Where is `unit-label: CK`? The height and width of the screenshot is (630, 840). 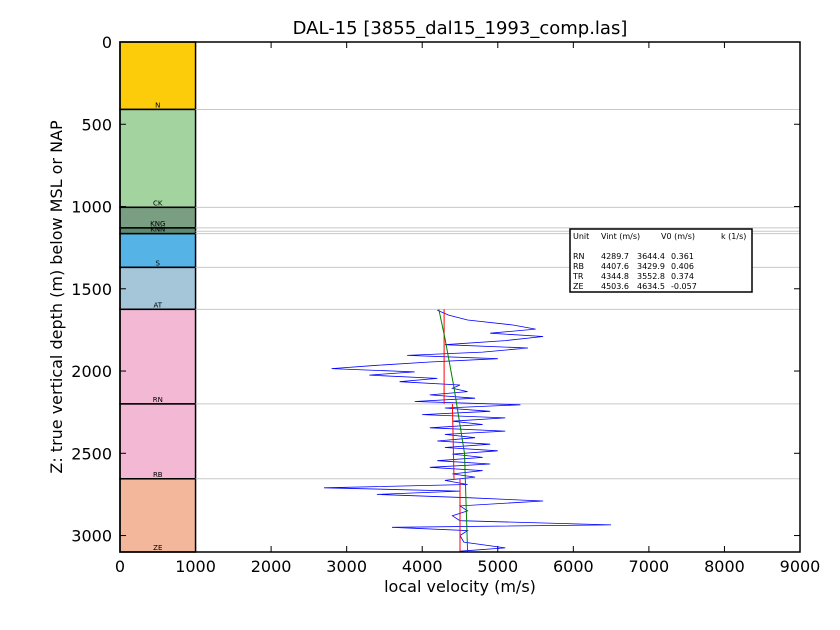
unit-label: CK is located at coordinates (158, 203).